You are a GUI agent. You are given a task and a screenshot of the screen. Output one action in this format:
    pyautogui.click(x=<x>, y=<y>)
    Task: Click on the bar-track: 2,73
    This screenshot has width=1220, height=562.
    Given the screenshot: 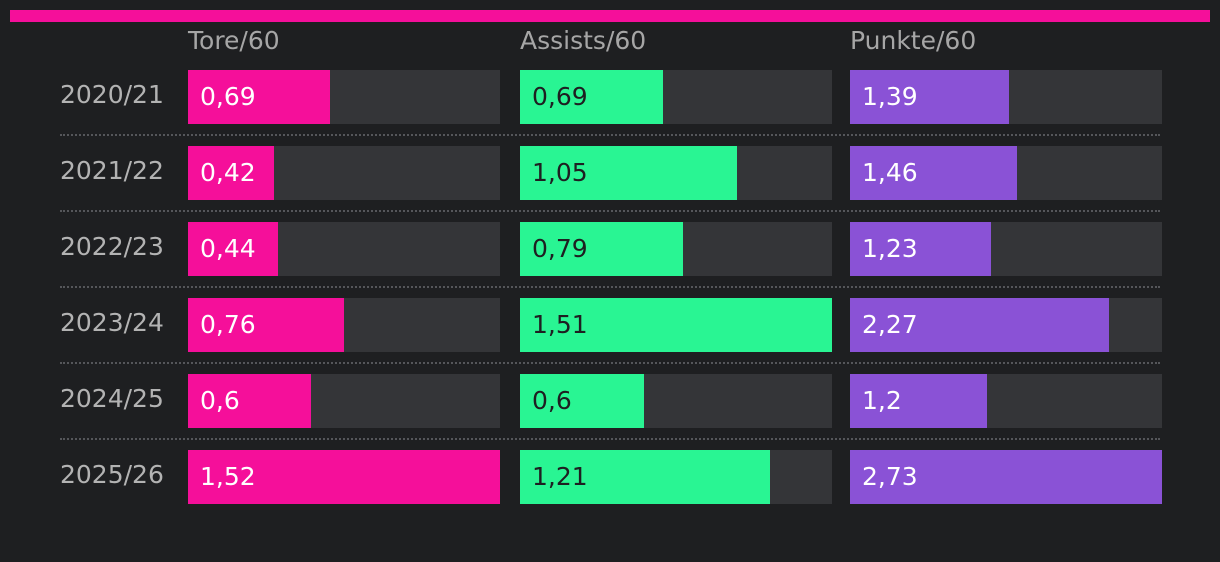 What is the action you would take?
    pyautogui.click(x=1006, y=477)
    